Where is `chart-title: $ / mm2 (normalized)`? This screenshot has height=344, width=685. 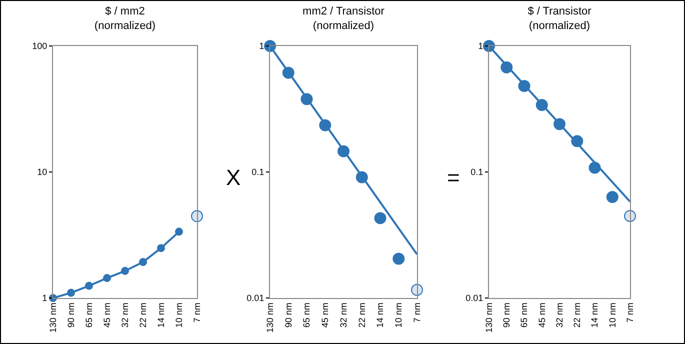 chart-title: $ / mm2 (normalized) is located at coordinates (125, 19).